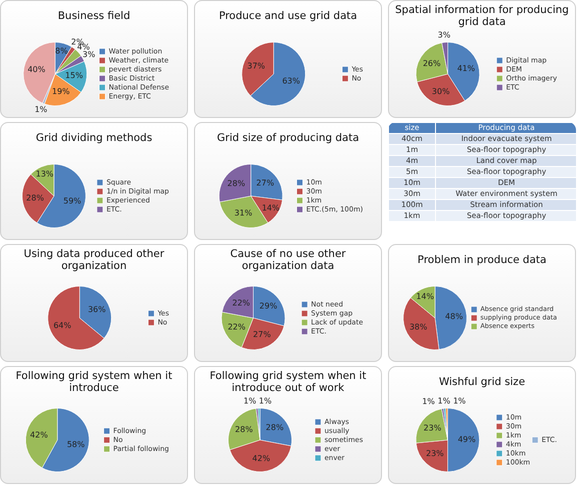  What do you see at coordinates (467, 439) in the screenshot?
I see `data-label: 49%` at bounding box center [467, 439].